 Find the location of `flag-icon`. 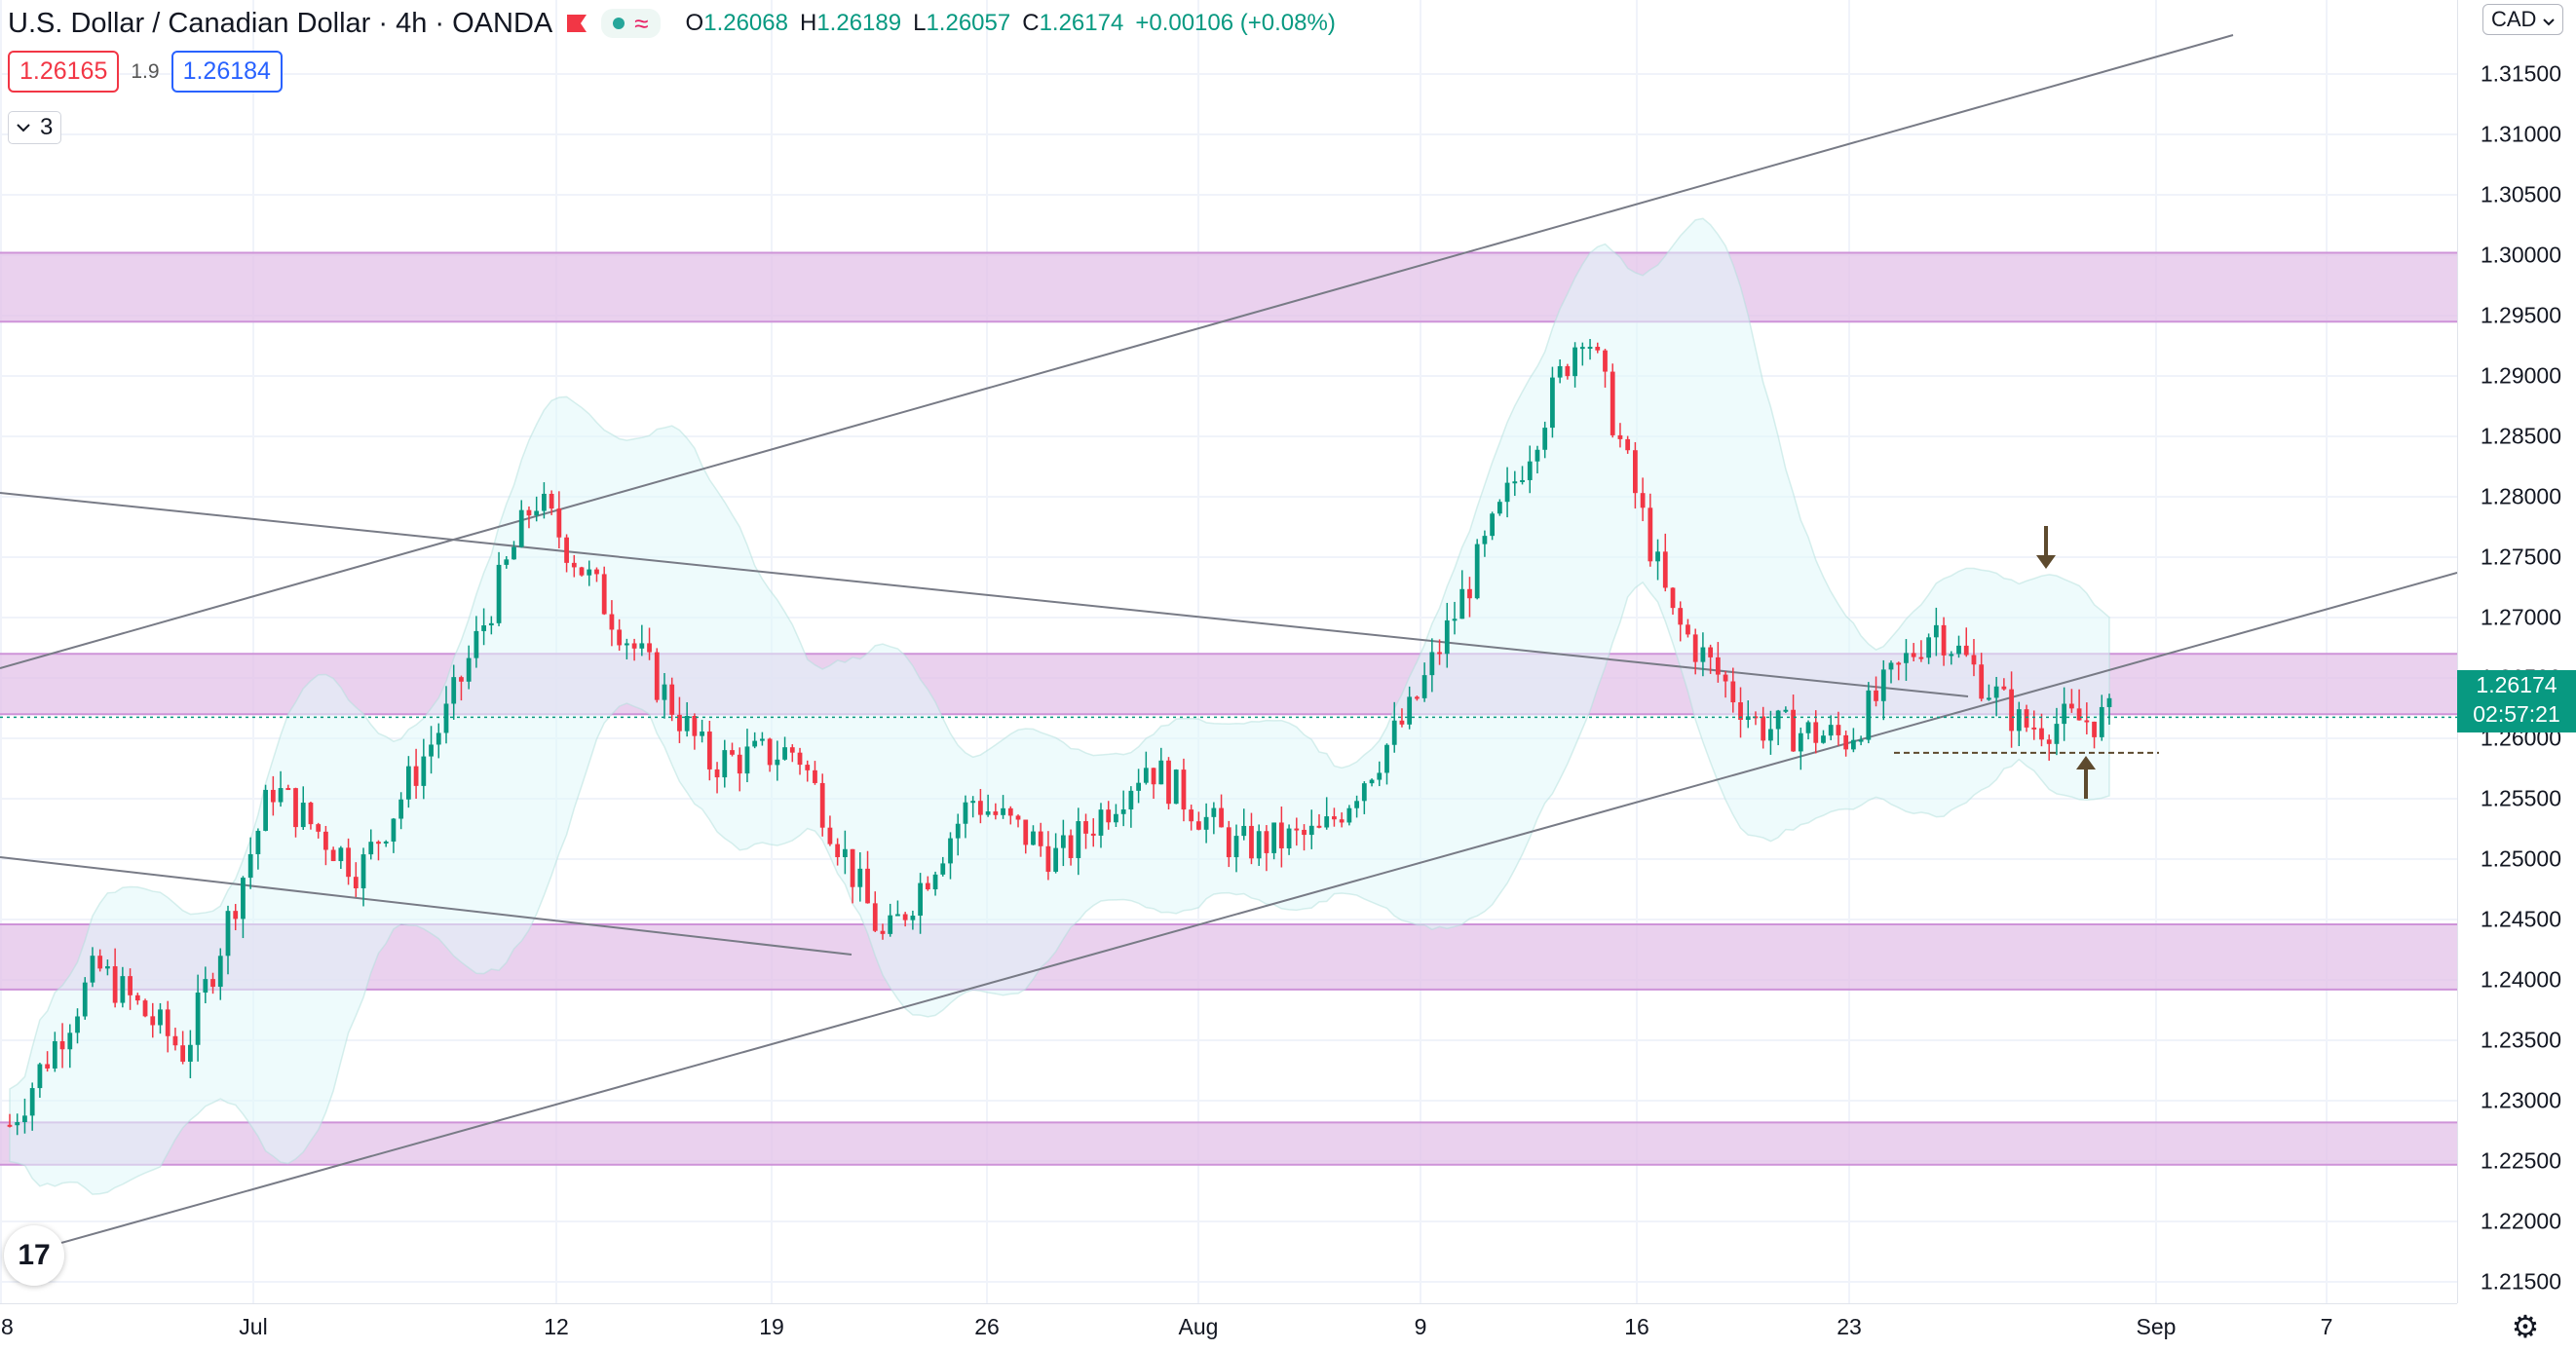

flag-icon is located at coordinates (576, 23).